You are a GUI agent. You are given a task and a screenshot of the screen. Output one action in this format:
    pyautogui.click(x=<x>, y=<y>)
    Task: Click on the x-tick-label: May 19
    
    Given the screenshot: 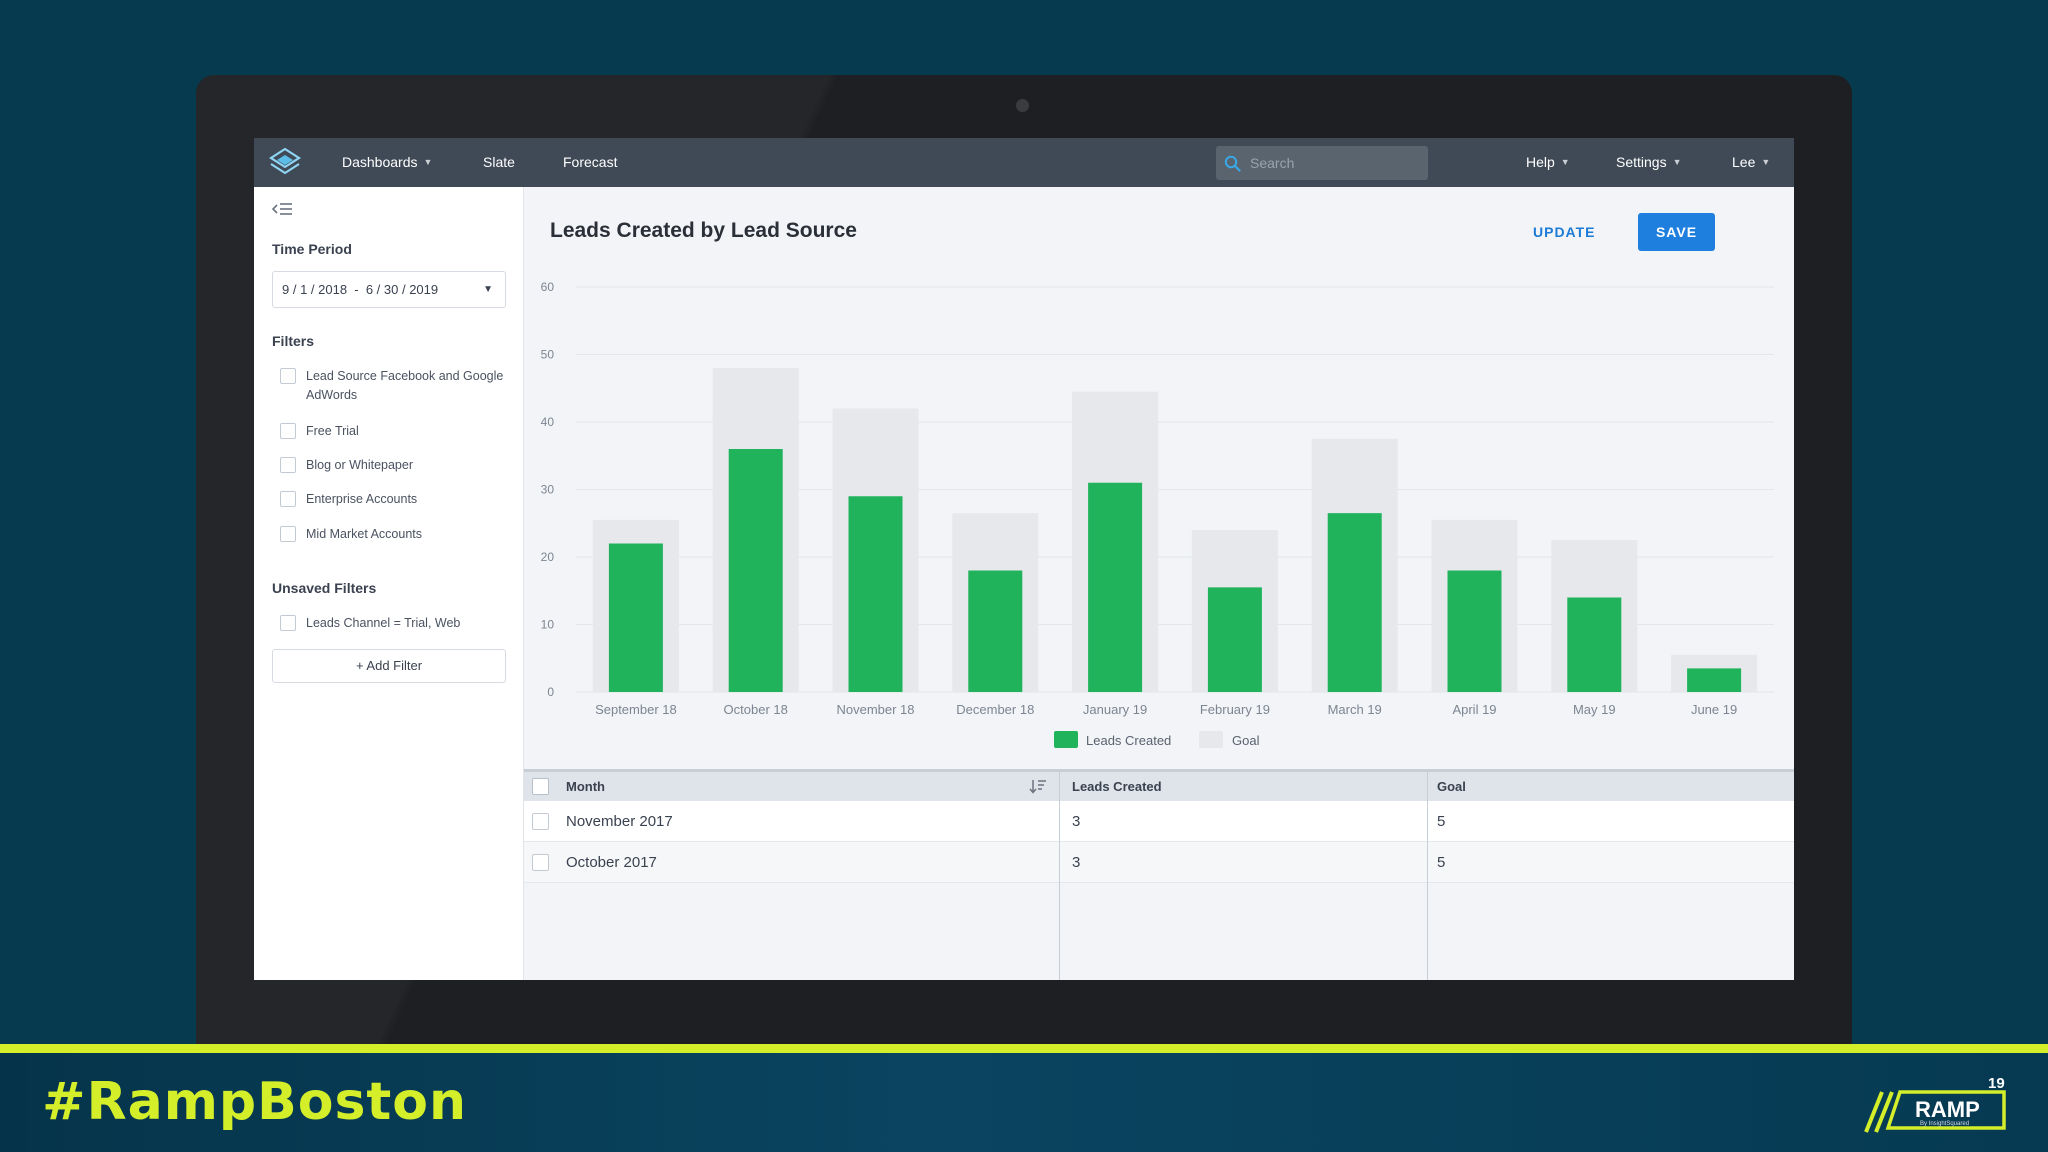 What is the action you would take?
    pyautogui.click(x=1594, y=709)
    